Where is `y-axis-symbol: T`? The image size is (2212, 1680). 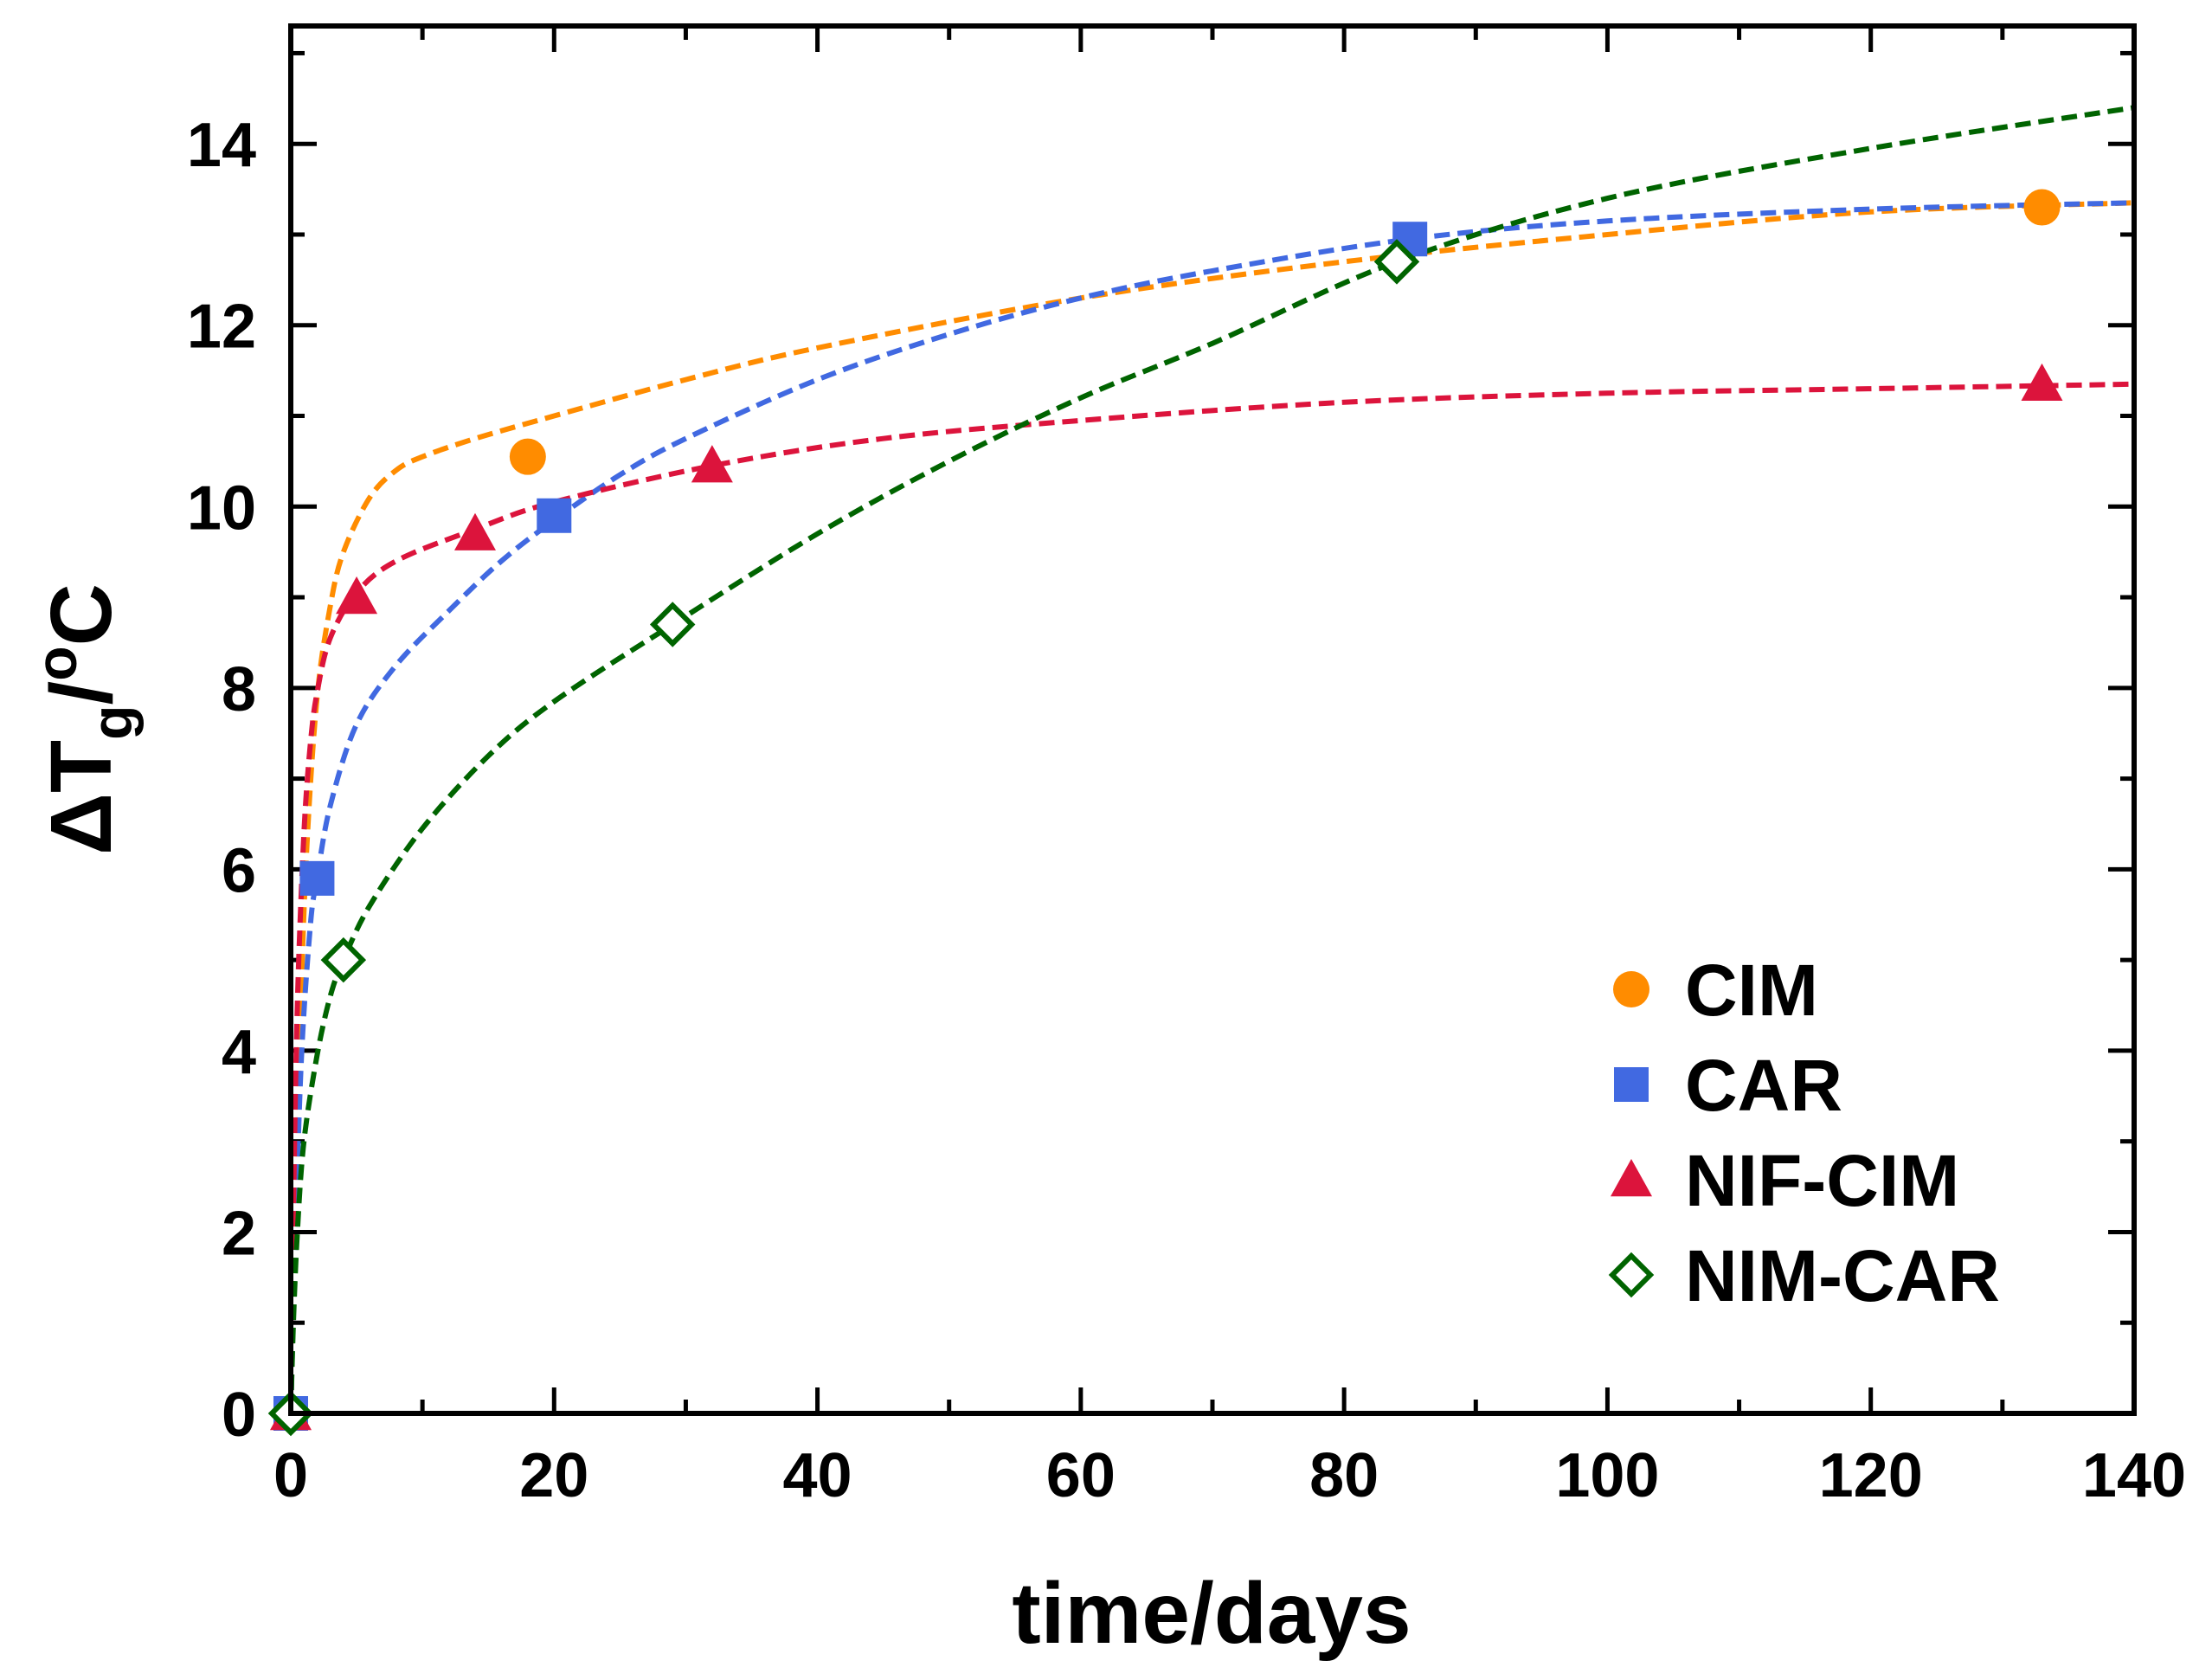 y-axis-symbol: T is located at coordinates (81, 766).